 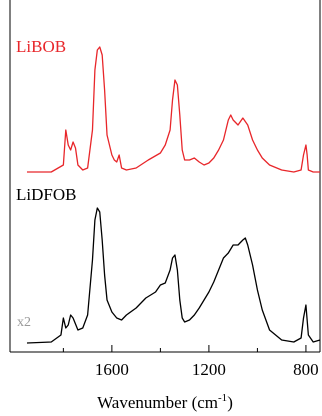 I want to click on x-tick-label: 1600, so click(x=112, y=369).